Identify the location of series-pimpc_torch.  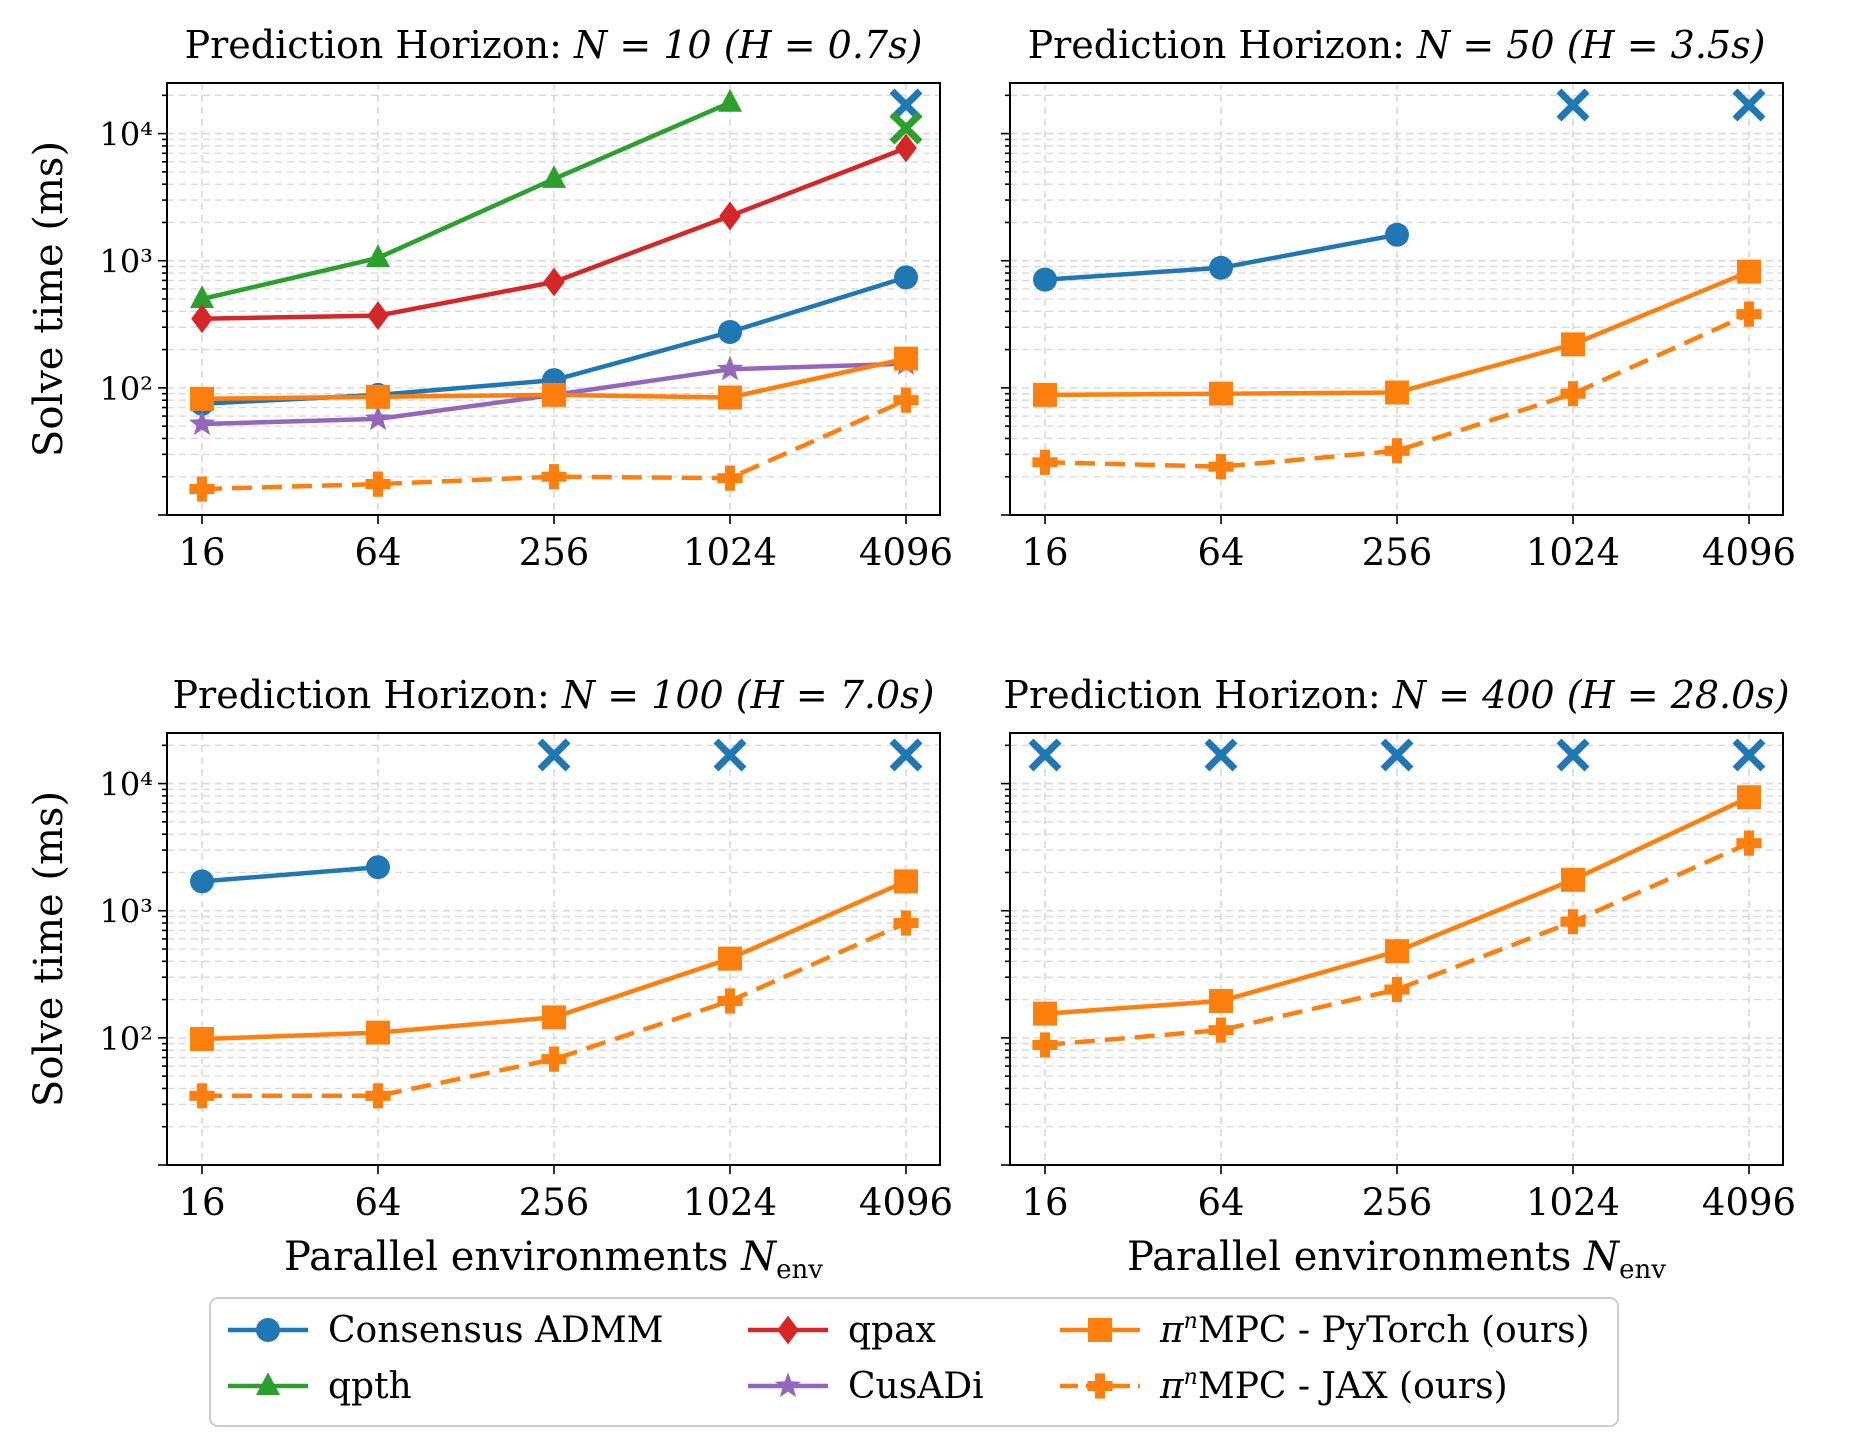
(1397, 333).